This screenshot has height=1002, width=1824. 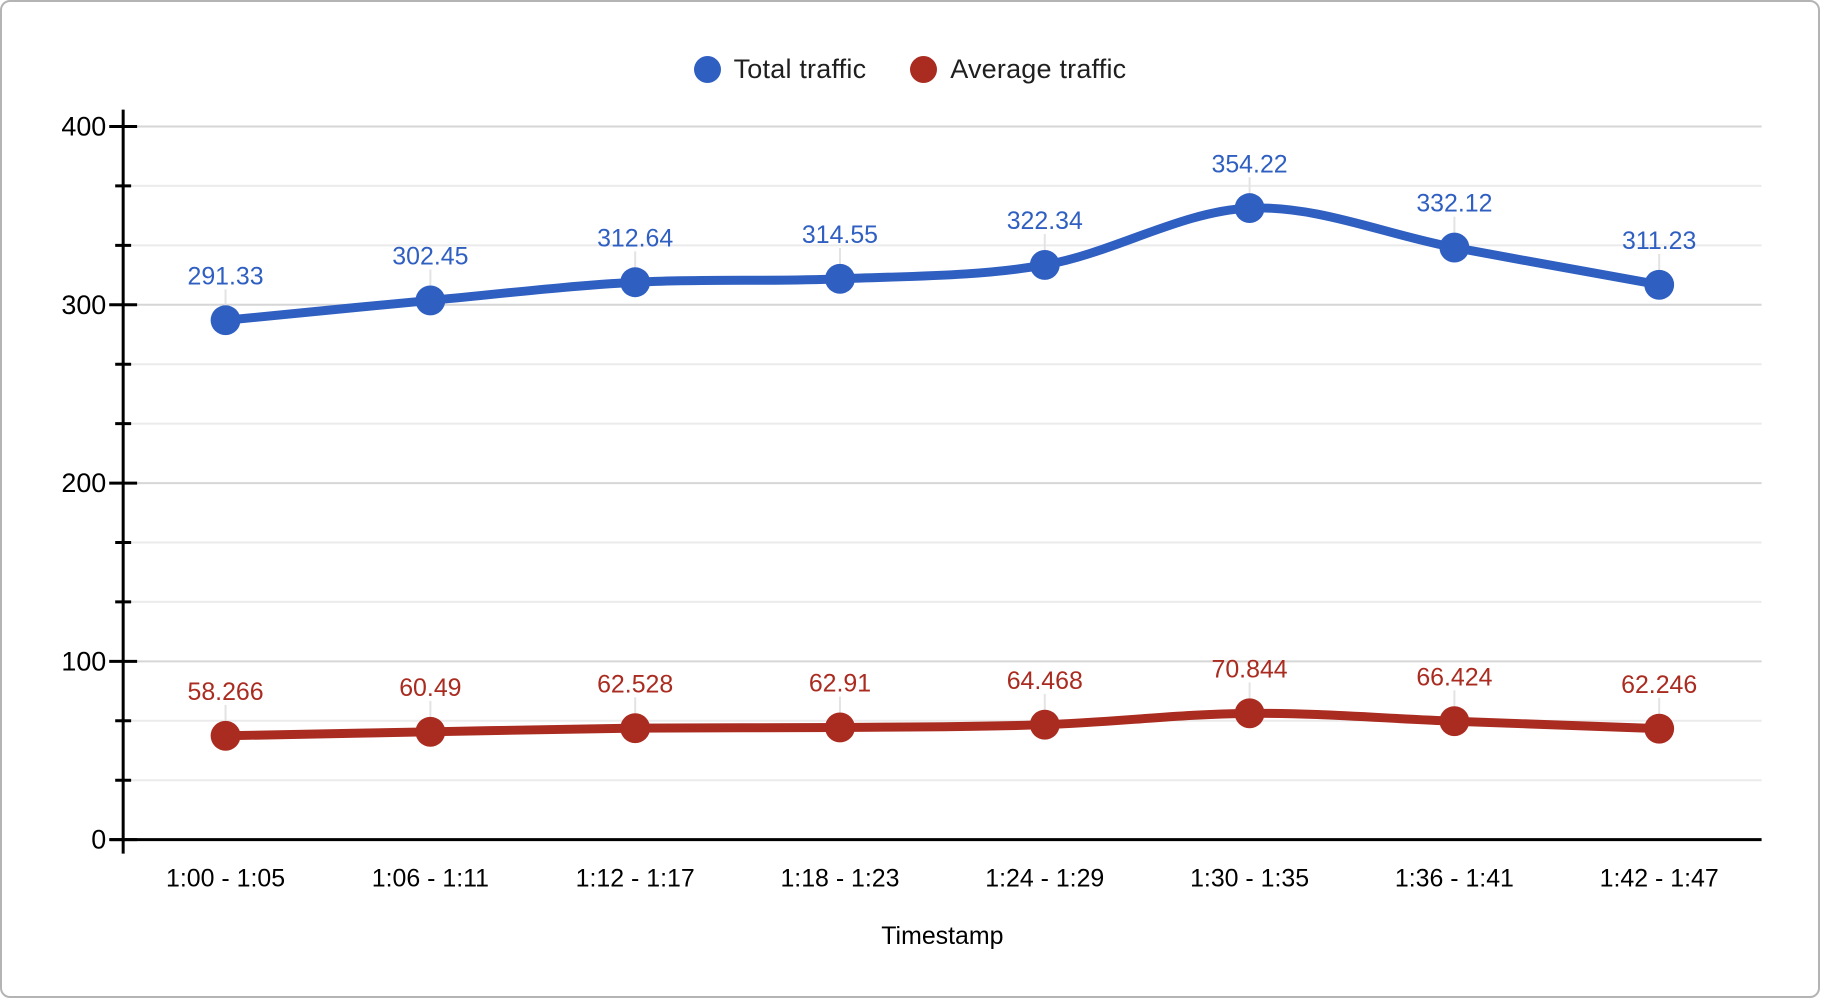 What do you see at coordinates (839, 878) in the screenshot?
I see `x-tick-label: 1:18 - 1:23` at bounding box center [839, 878].